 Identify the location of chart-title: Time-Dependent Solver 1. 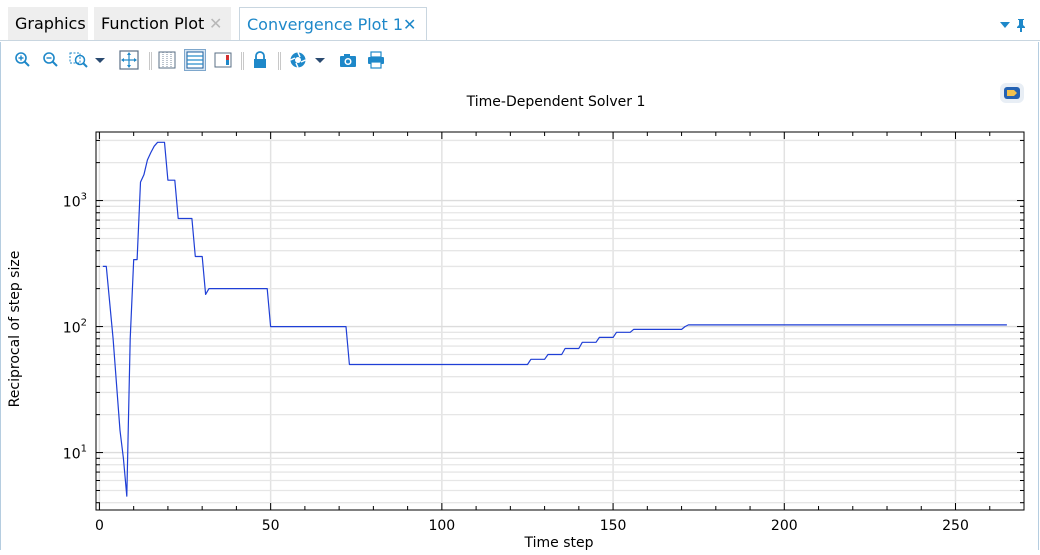
(556, 102).